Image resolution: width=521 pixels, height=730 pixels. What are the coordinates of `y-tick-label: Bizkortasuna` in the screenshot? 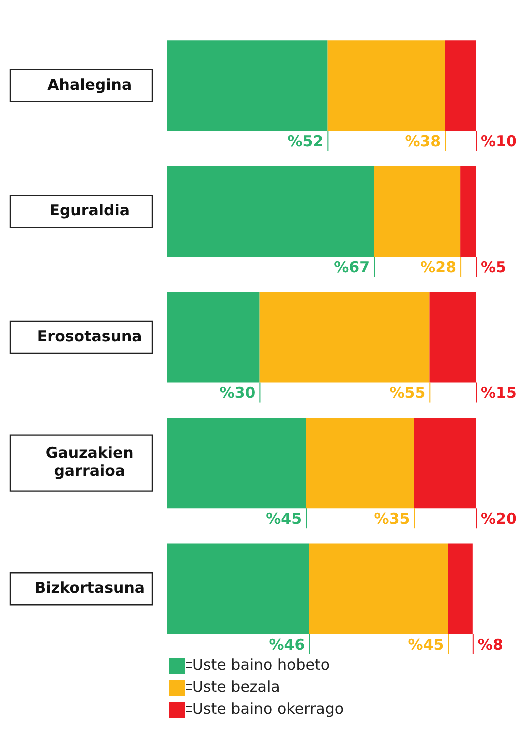 It's located at (89, 587).